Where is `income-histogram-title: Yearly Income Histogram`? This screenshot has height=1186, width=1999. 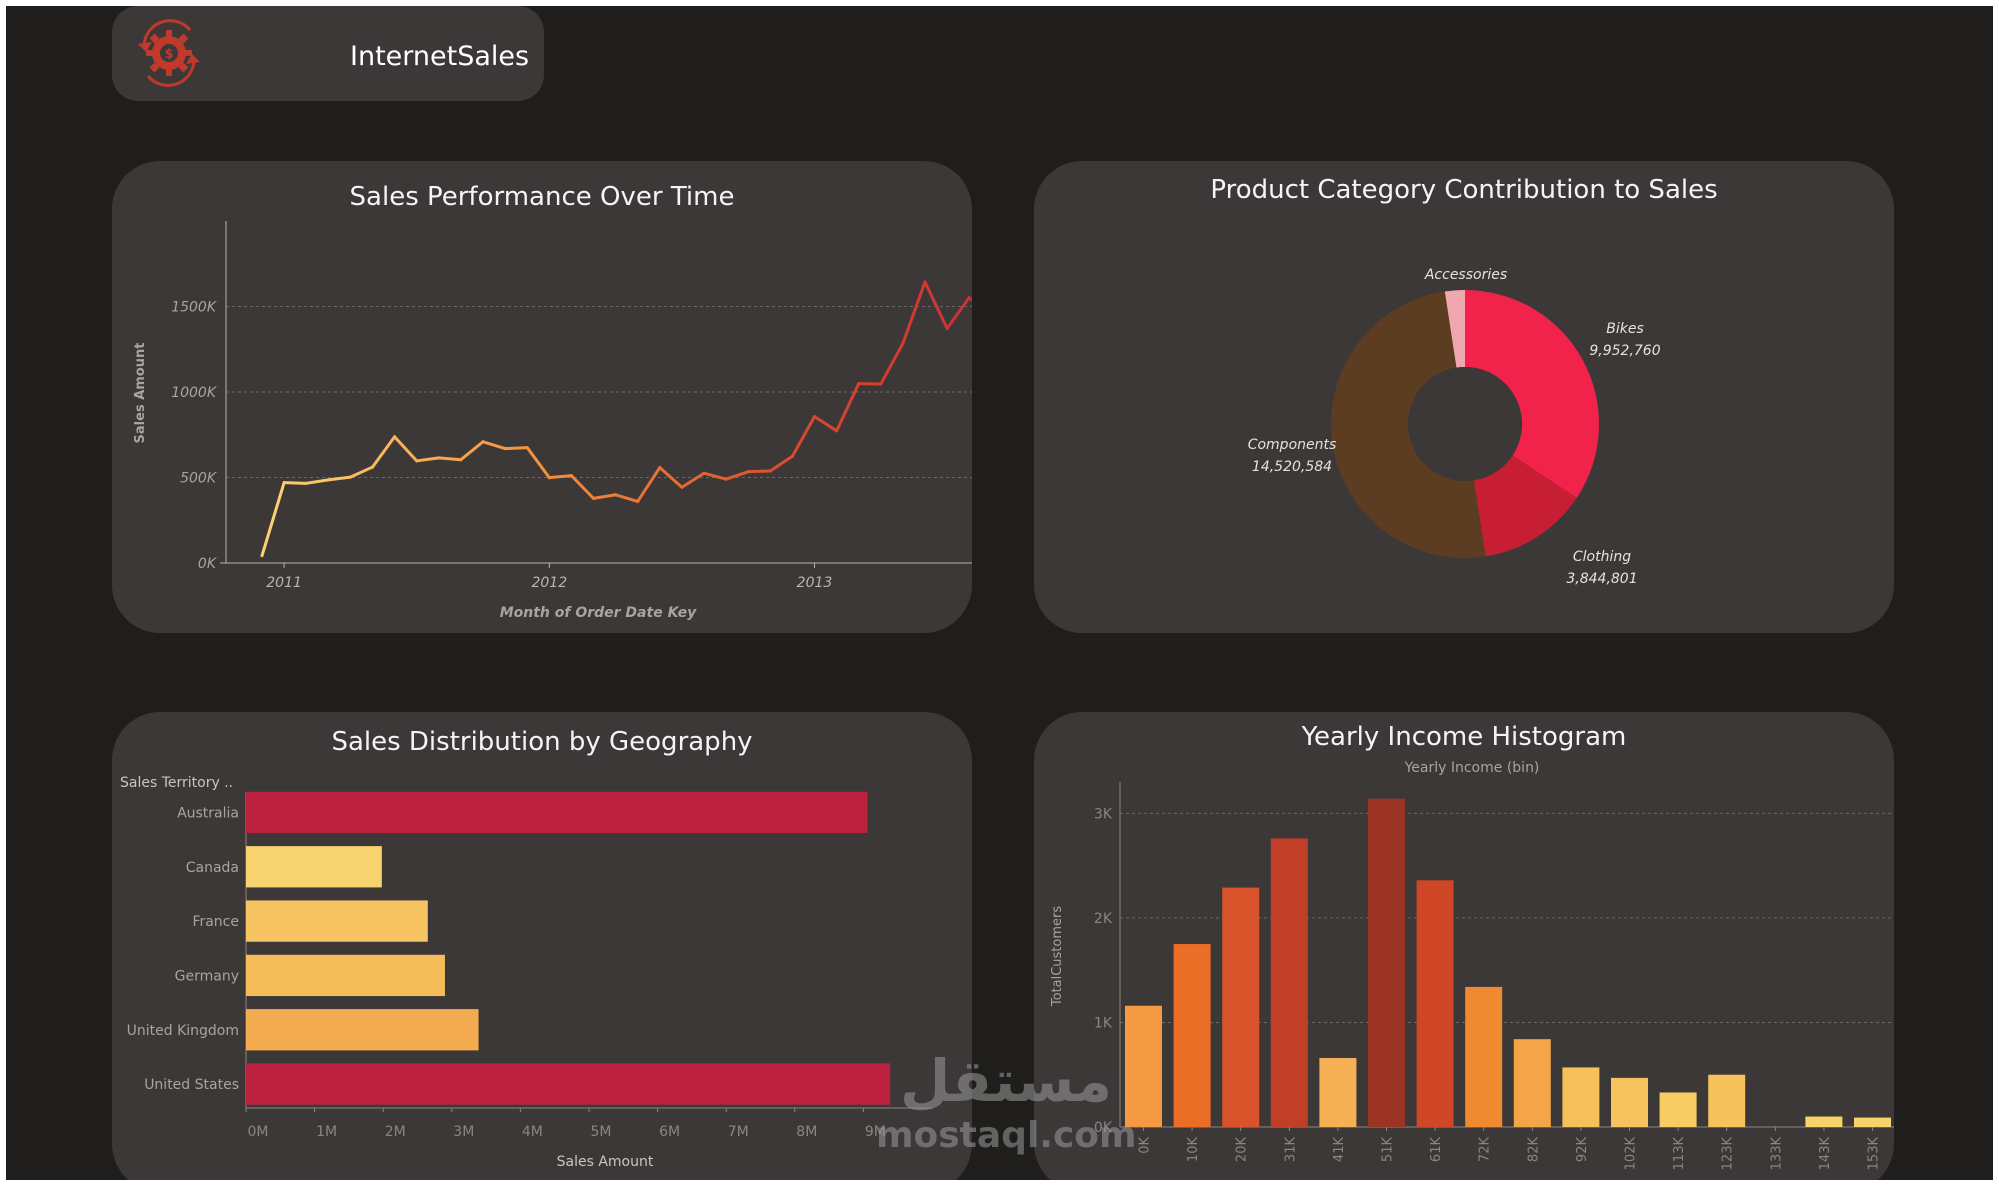
income-histogram-title: Yearly Income Histogram is located at coordinates (1464, 737).